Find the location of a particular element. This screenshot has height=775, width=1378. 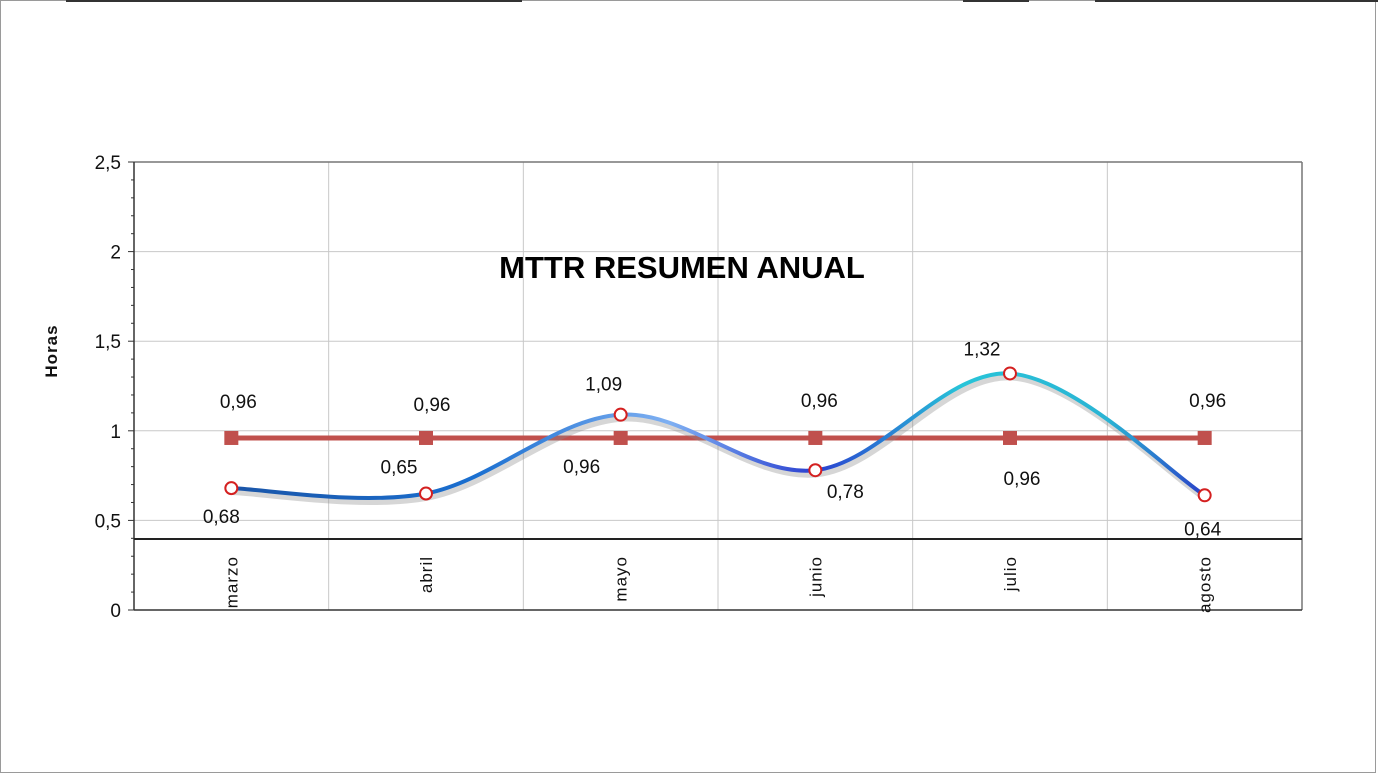

y-tick-label: 1 is located at coordinates (115, 432).